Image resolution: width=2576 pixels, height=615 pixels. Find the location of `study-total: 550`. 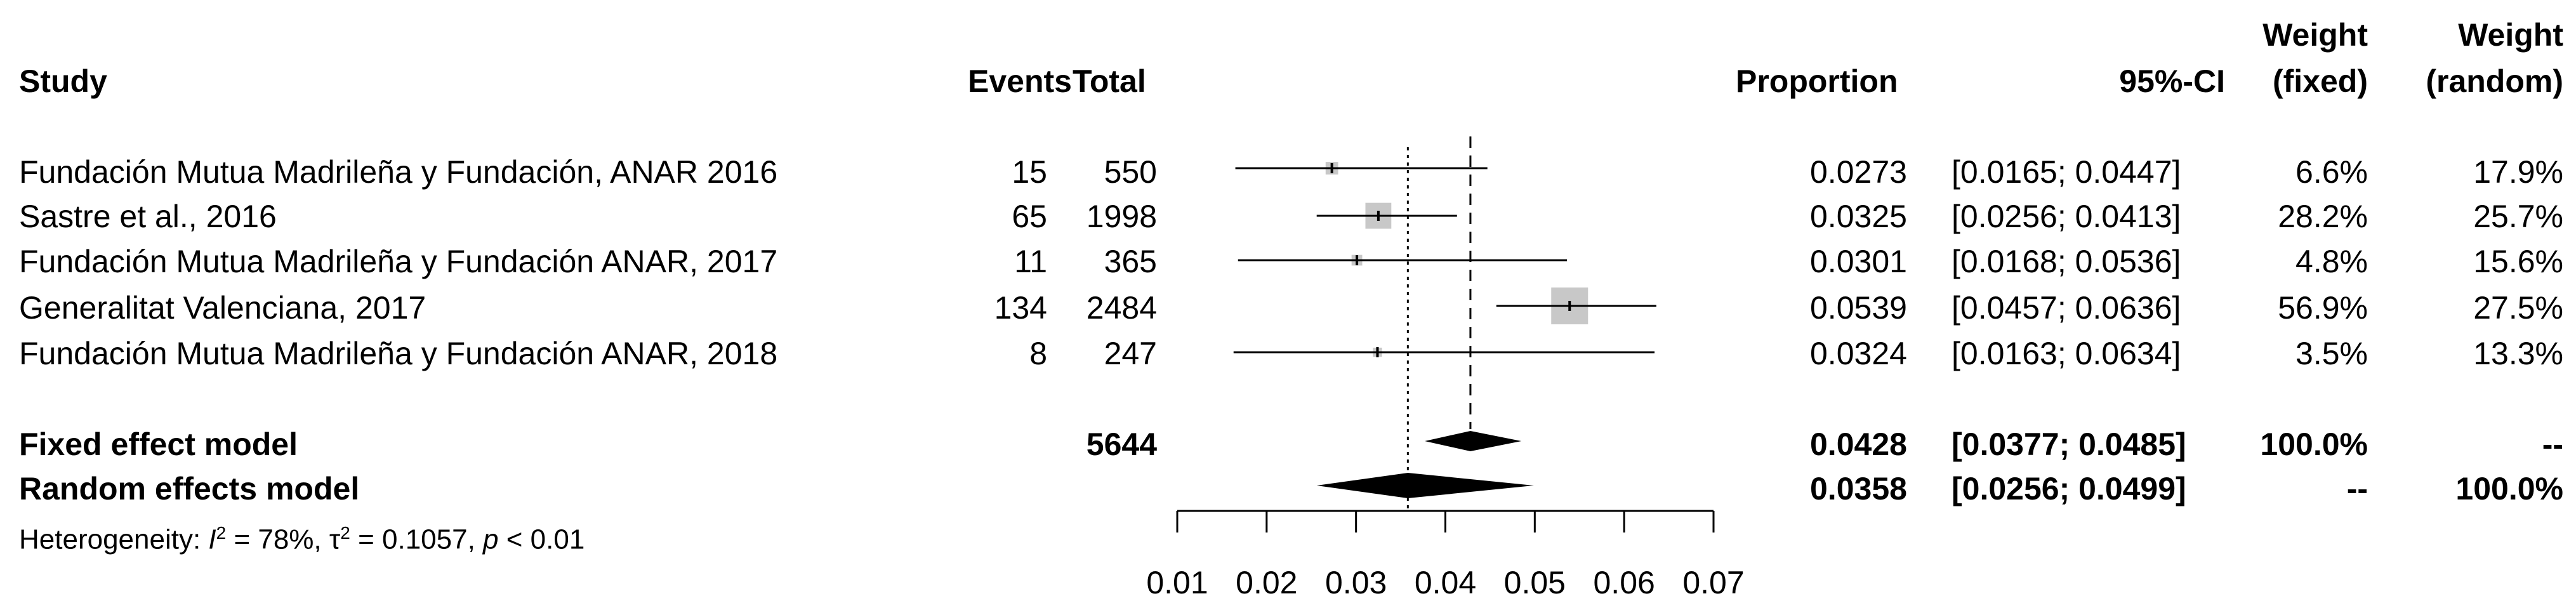

study-total: 550 is located at coordinates (1131, 172).